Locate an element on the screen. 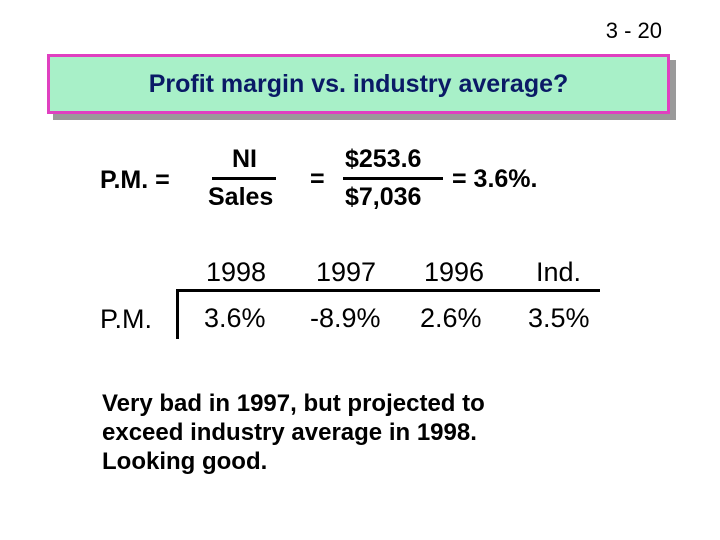  fraction2-denominator: $7,036 is located at coordinates (383, 197).